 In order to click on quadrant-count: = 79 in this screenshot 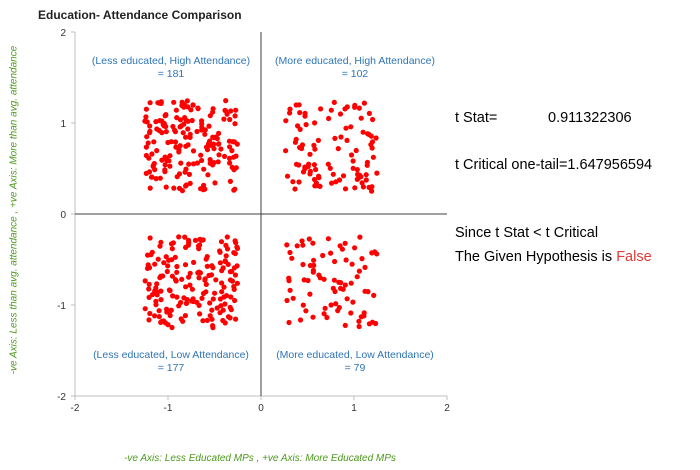, I will do `click(355, 368)`.